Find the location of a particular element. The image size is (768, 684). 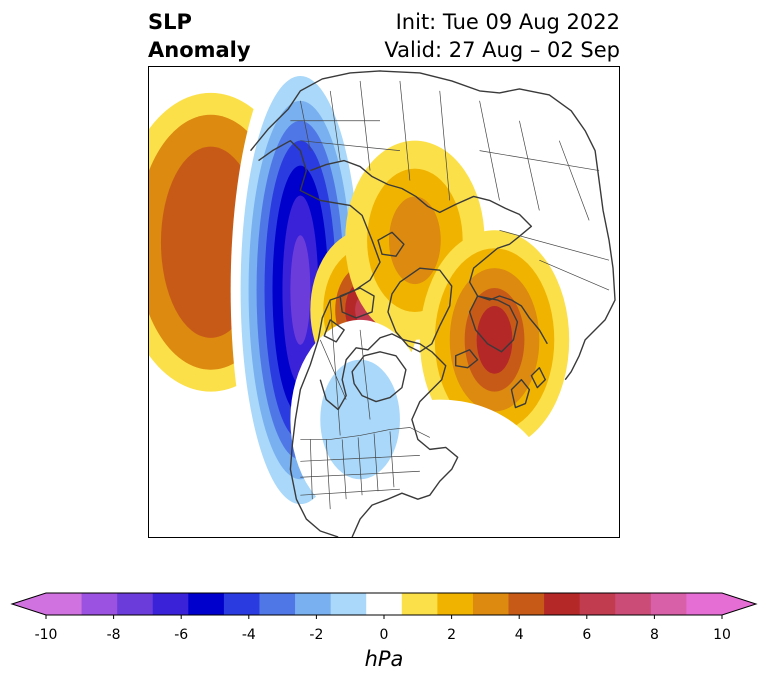

init-date: Init: Tue 09 Aug 2022 is located at coordinates (507, 22).